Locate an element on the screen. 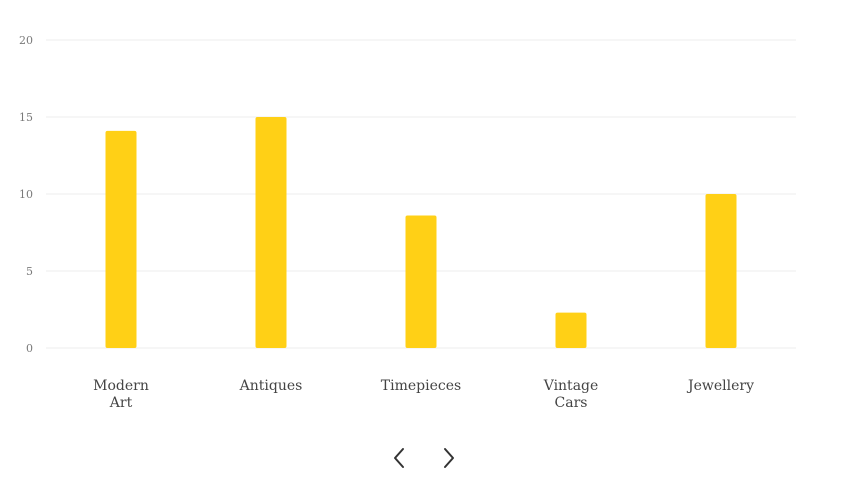 This screenshot has height=481, width=847. chevron-left-icon is located at coordinates (399, 458).